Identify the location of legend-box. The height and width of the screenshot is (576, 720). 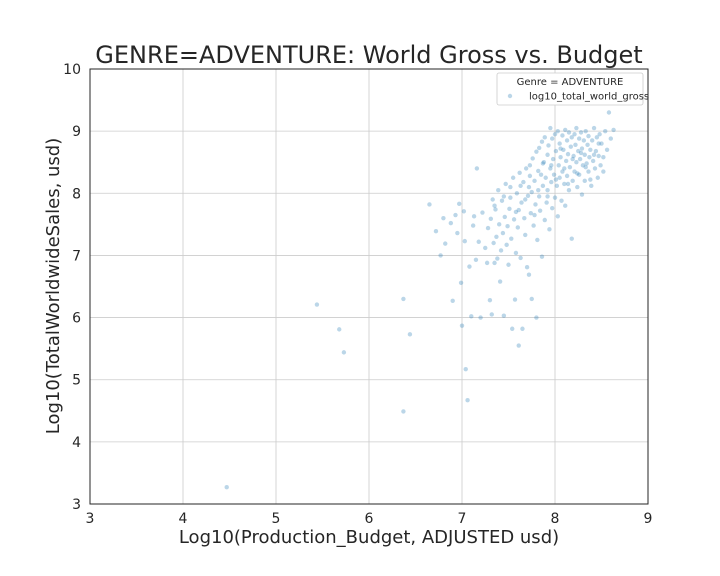
(570, 89).